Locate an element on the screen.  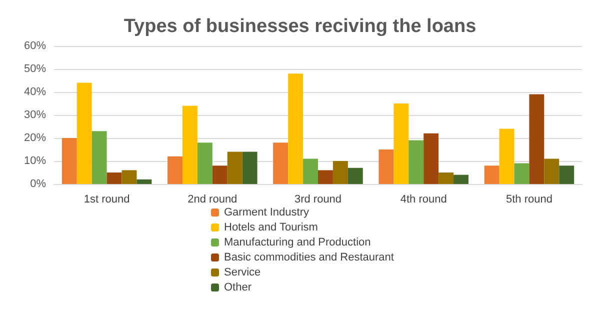
legend-label: Hotels and Tourism is located at coordinates (271, 228).